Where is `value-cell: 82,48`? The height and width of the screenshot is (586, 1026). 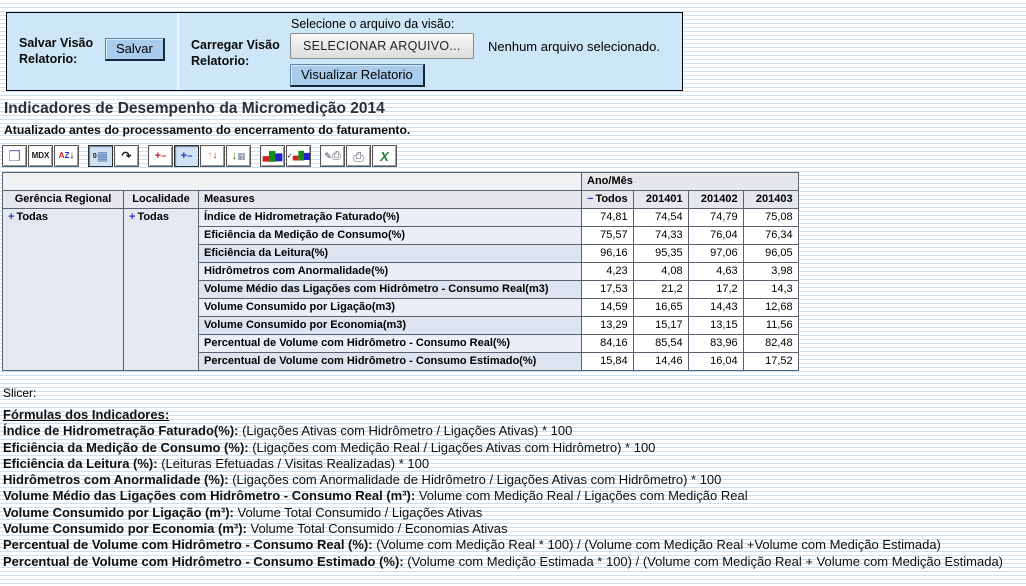 value-cell: 82,48 is located at coordinates (770, 343).